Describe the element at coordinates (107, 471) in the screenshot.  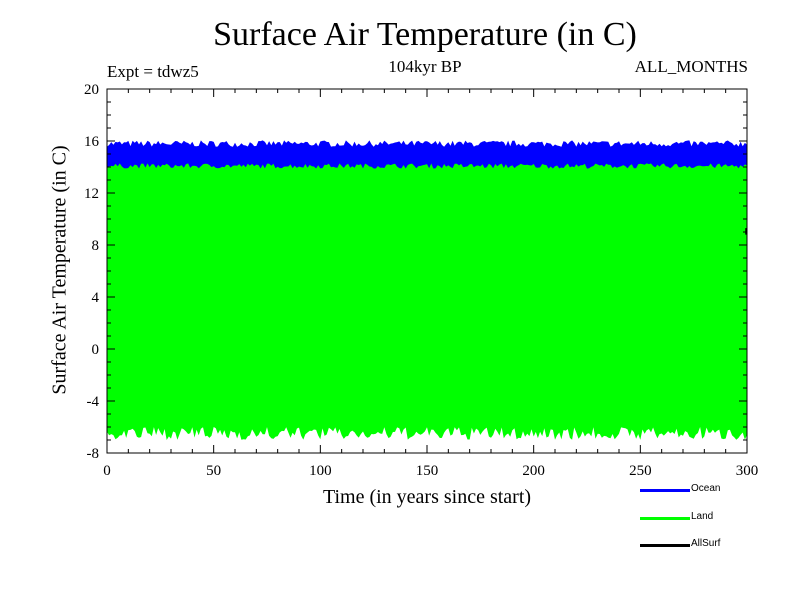
I see `x-tick-label: 0` at that location.